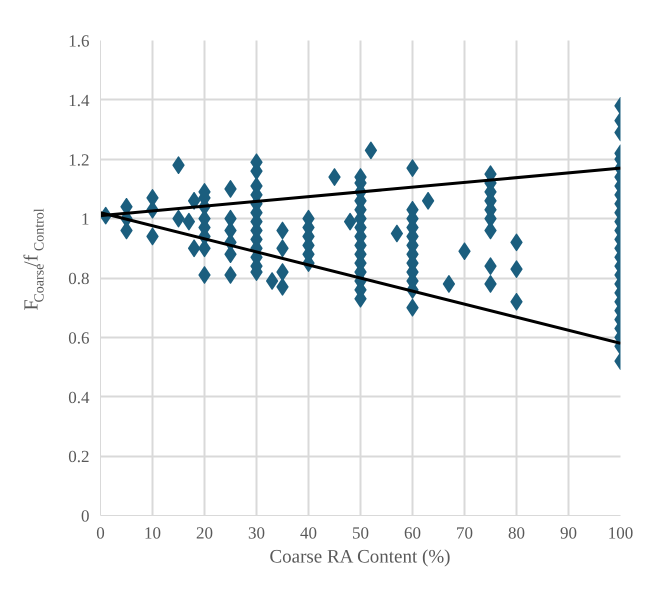  I want to click on y-tick-label: 1.6, so click(79, 41).